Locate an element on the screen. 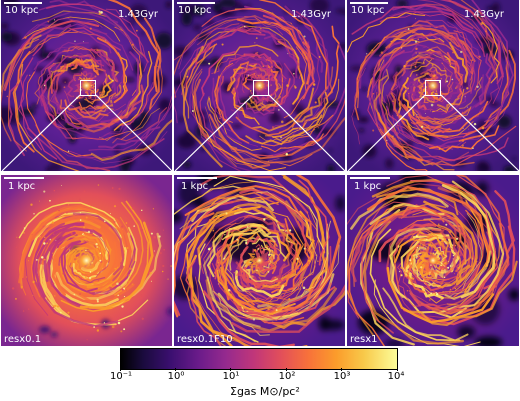 The image size is (520, 401). time-label-top-2: 1.43Gyr is located at coordinates (311, 14).